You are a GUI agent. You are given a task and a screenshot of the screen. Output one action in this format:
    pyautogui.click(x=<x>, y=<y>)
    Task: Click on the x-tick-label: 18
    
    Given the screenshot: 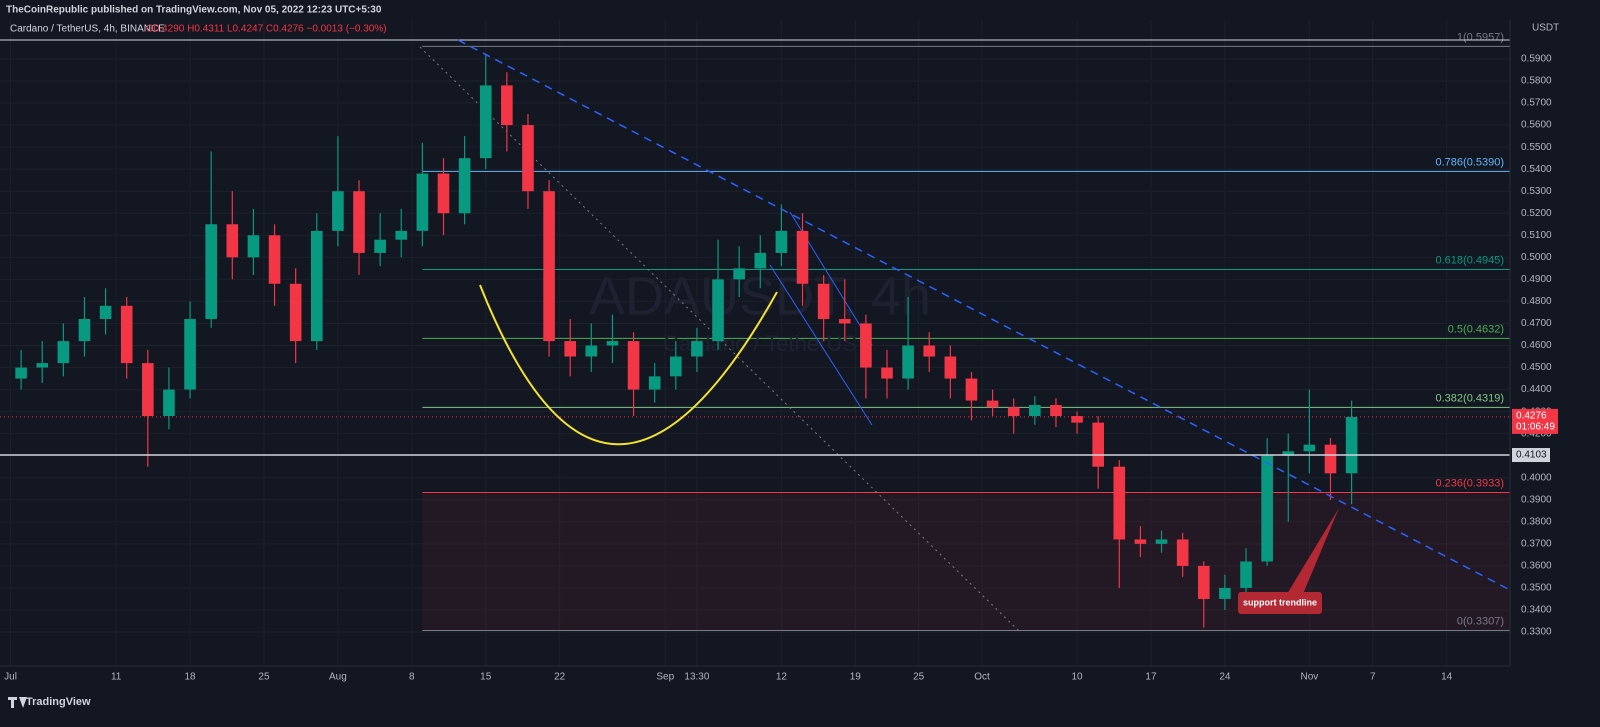 What is the action you would take?
    pyautogui.click(x=191, y=677)
    